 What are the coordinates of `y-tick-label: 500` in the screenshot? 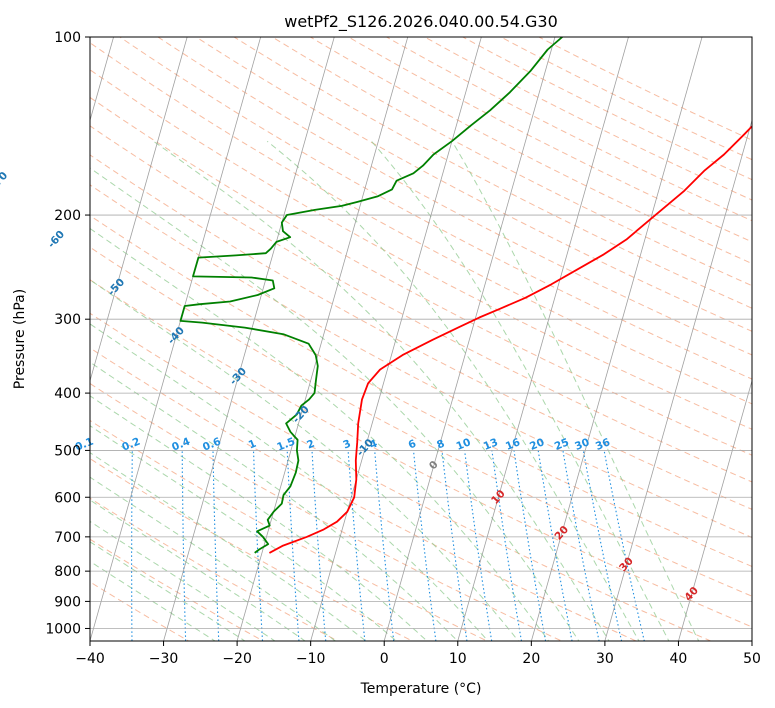 It's located at (67, 451).